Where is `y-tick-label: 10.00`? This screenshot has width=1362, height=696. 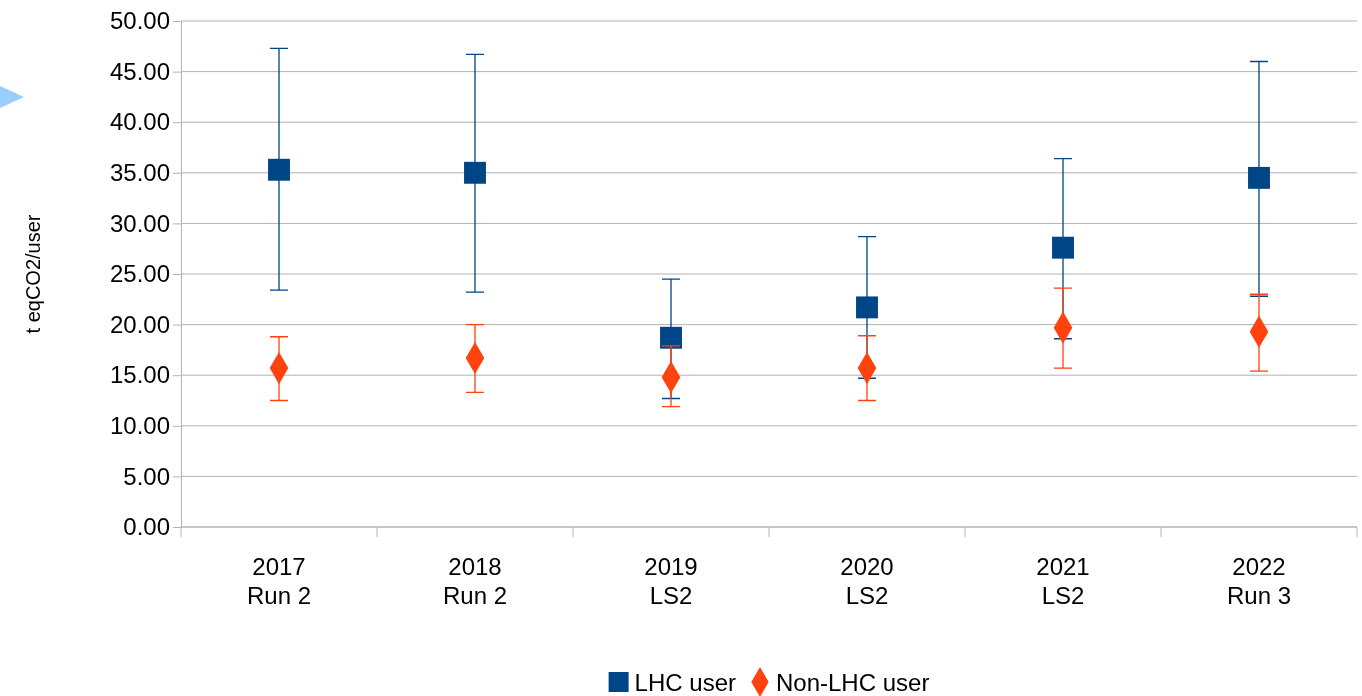 y-tick-label: 10.00 is located at coordinates (139, 425).